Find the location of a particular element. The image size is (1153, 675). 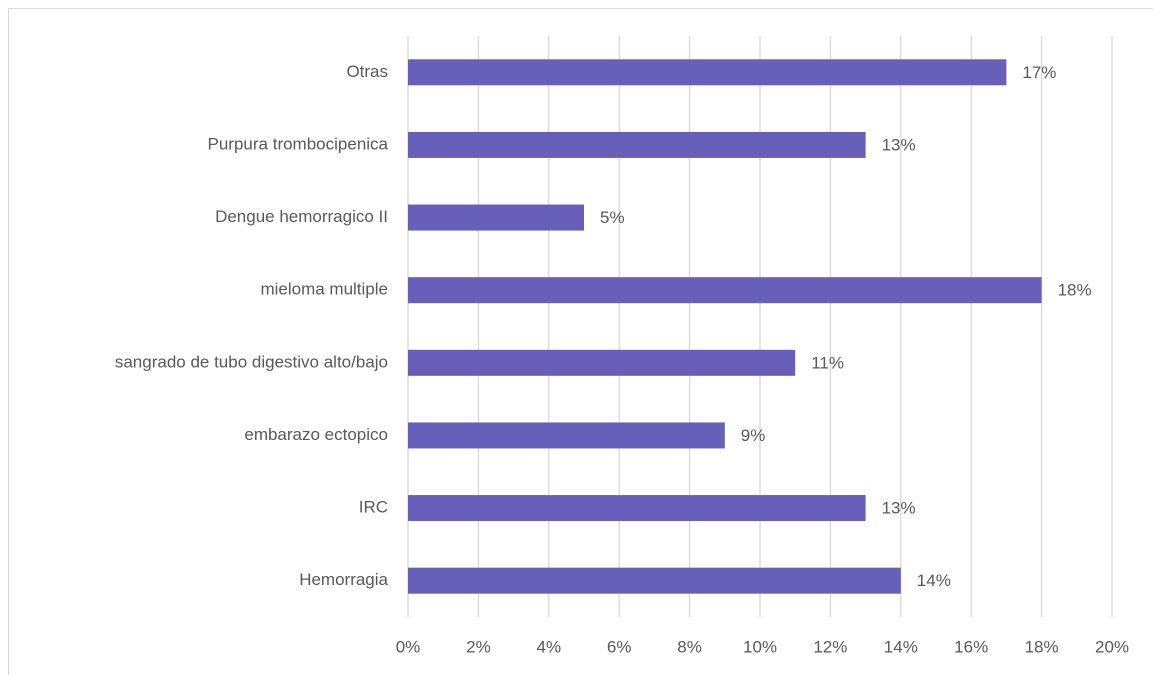

data-label: 17% is located at coordinates (1039, 72).